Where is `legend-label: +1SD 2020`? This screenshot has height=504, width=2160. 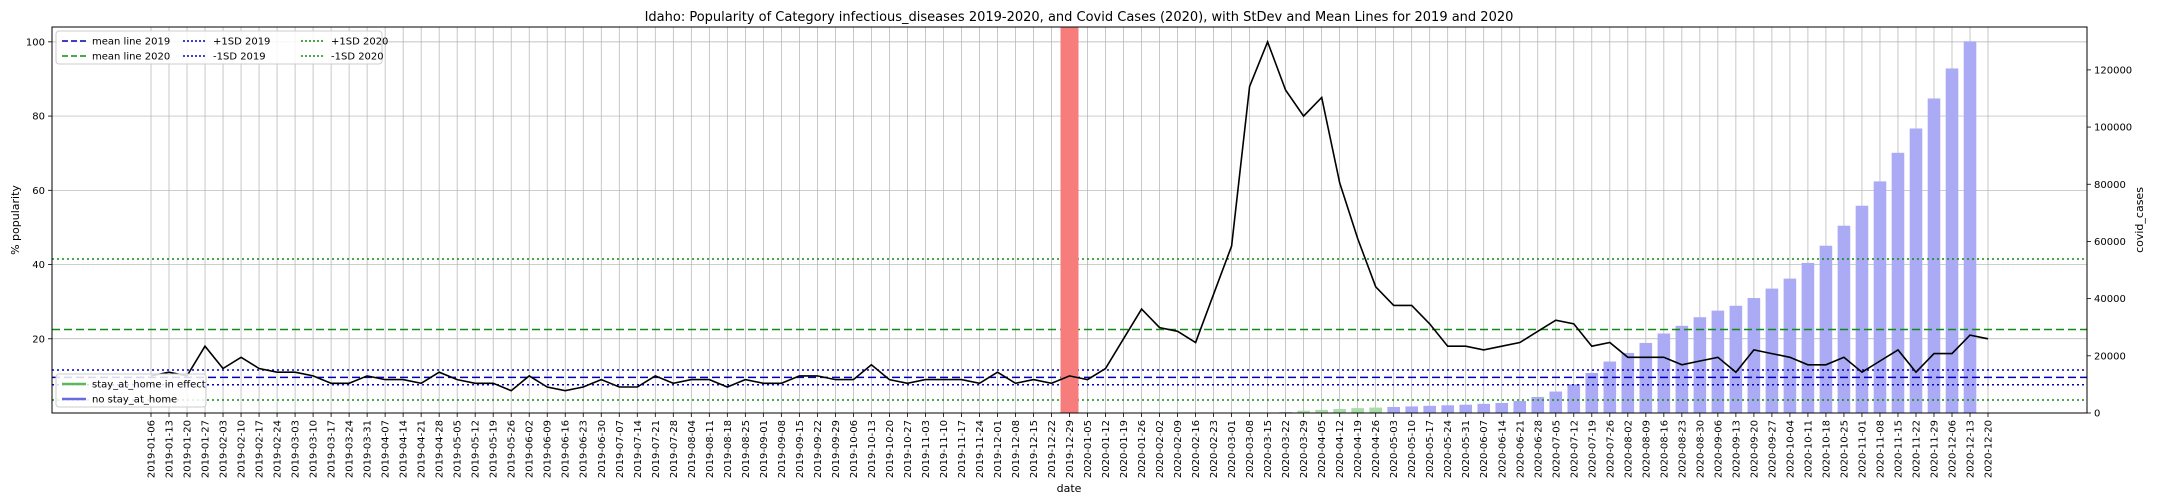 legend-label: +1SD 2020 is located at coordinates (359, 42).